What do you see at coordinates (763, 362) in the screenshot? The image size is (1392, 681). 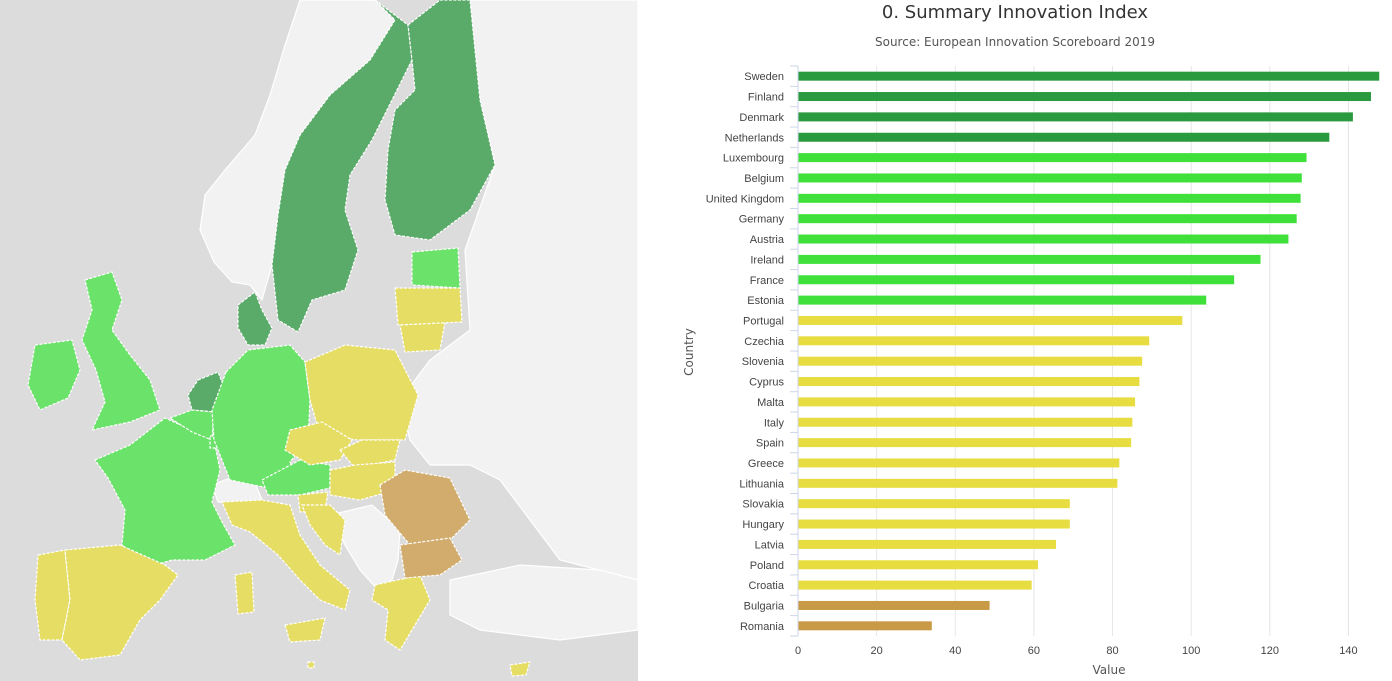 I see `y-tick-label: Slovenia` at bounding box center [763, 362].